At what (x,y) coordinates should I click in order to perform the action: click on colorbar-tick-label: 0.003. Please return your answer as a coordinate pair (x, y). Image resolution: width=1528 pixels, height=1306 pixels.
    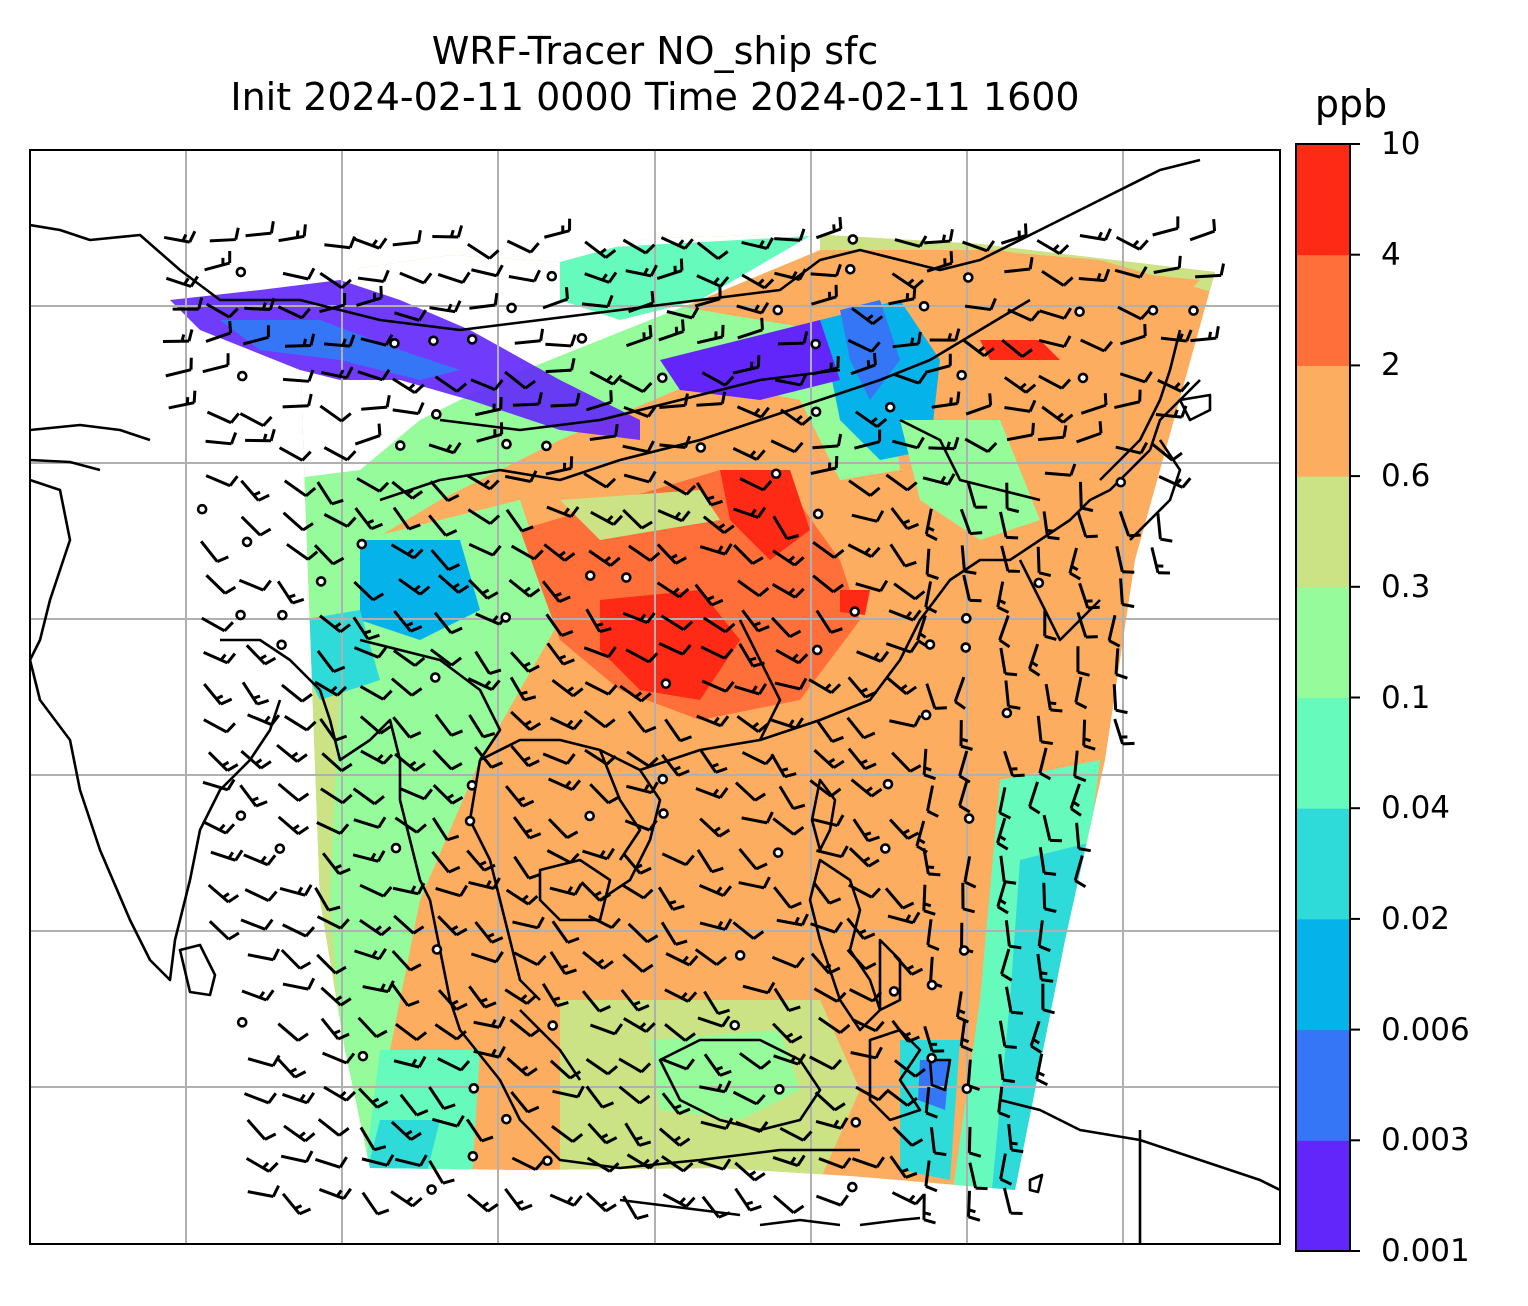
    Looking at the image, I should click on (1425, 1140).